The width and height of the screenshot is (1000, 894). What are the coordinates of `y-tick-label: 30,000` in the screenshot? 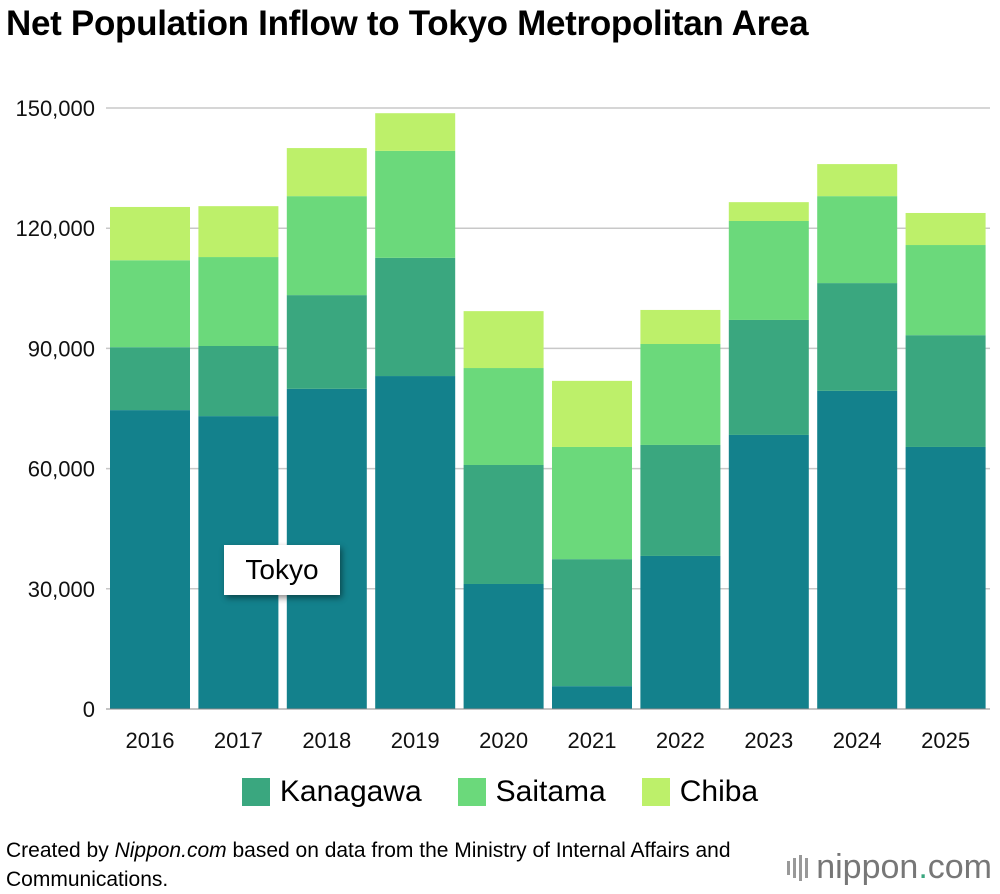 It's located at (61, 589).